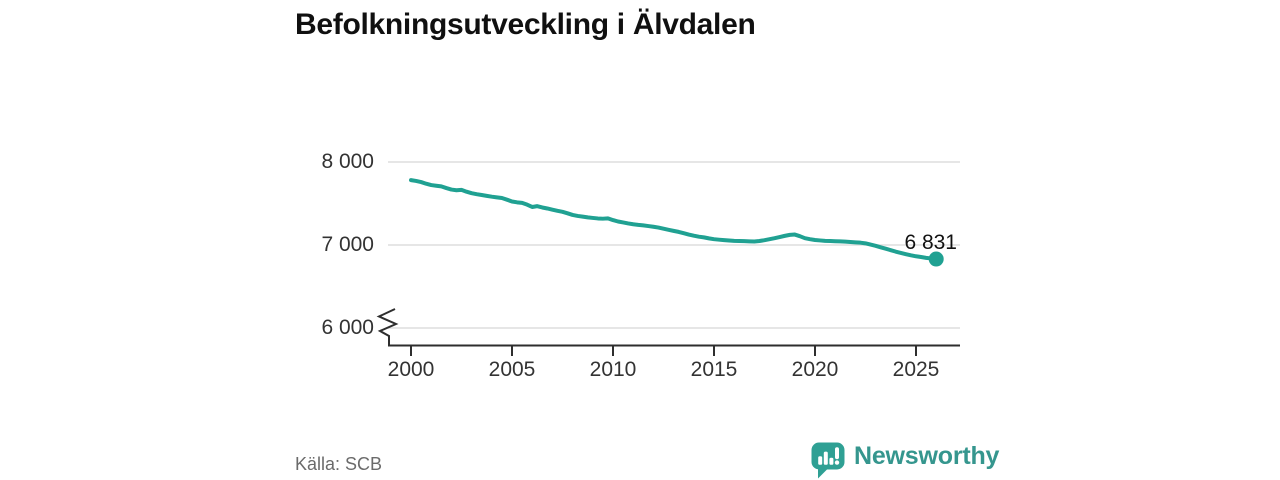 Image resolution: width=1280 pixels, height=480 pixels. What do you see at coordinates (613, 369) in the screenshot?
I see `x-tick-label-2010: 2010` at bounding box center [613, 369].